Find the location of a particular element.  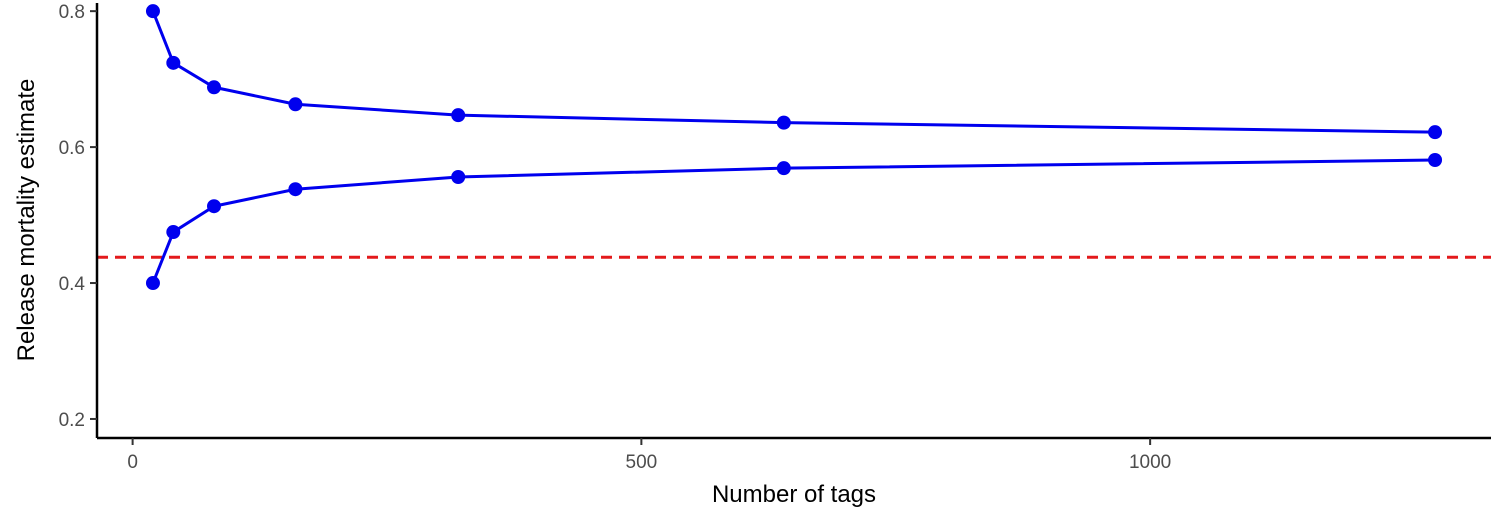

y-tick-label: 0.4 is located at coordinates (72, 284).